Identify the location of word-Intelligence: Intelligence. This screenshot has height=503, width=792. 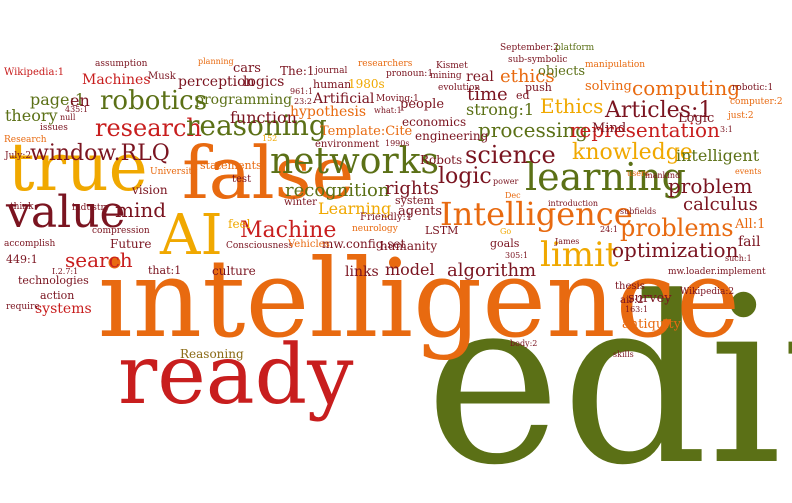
(536, 214).